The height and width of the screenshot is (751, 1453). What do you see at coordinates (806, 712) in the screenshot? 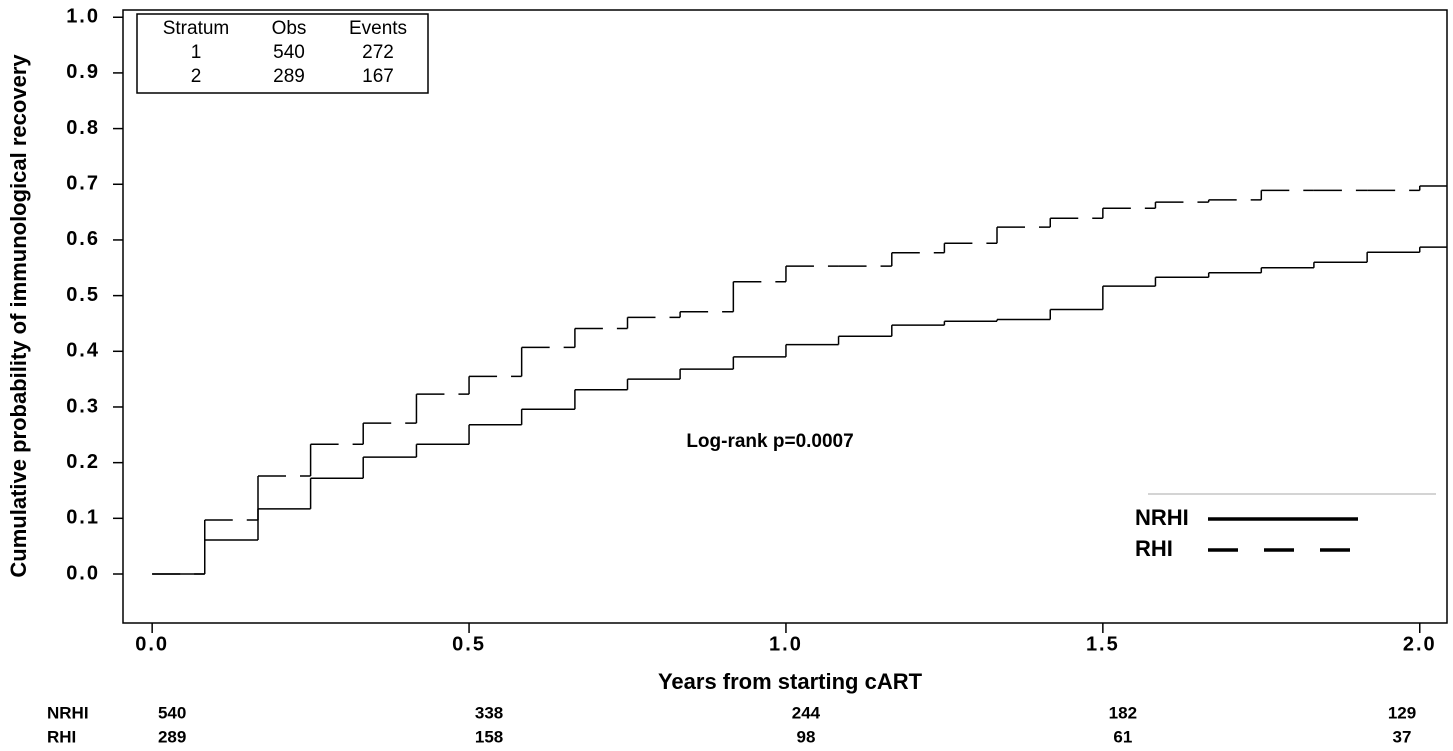
I see `risk-count: 244` at bounding box center [806, 712].